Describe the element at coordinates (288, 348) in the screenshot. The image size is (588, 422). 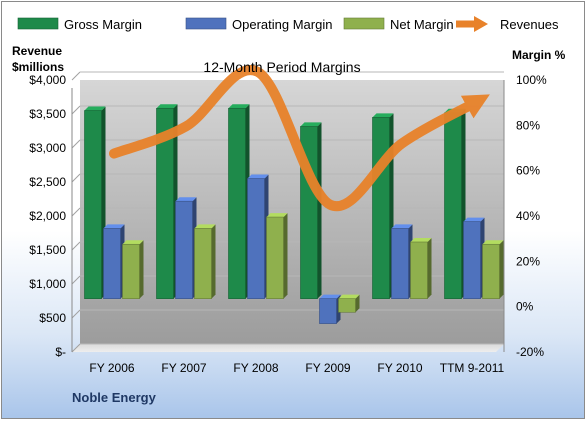
I see `plot-floor` at that location.